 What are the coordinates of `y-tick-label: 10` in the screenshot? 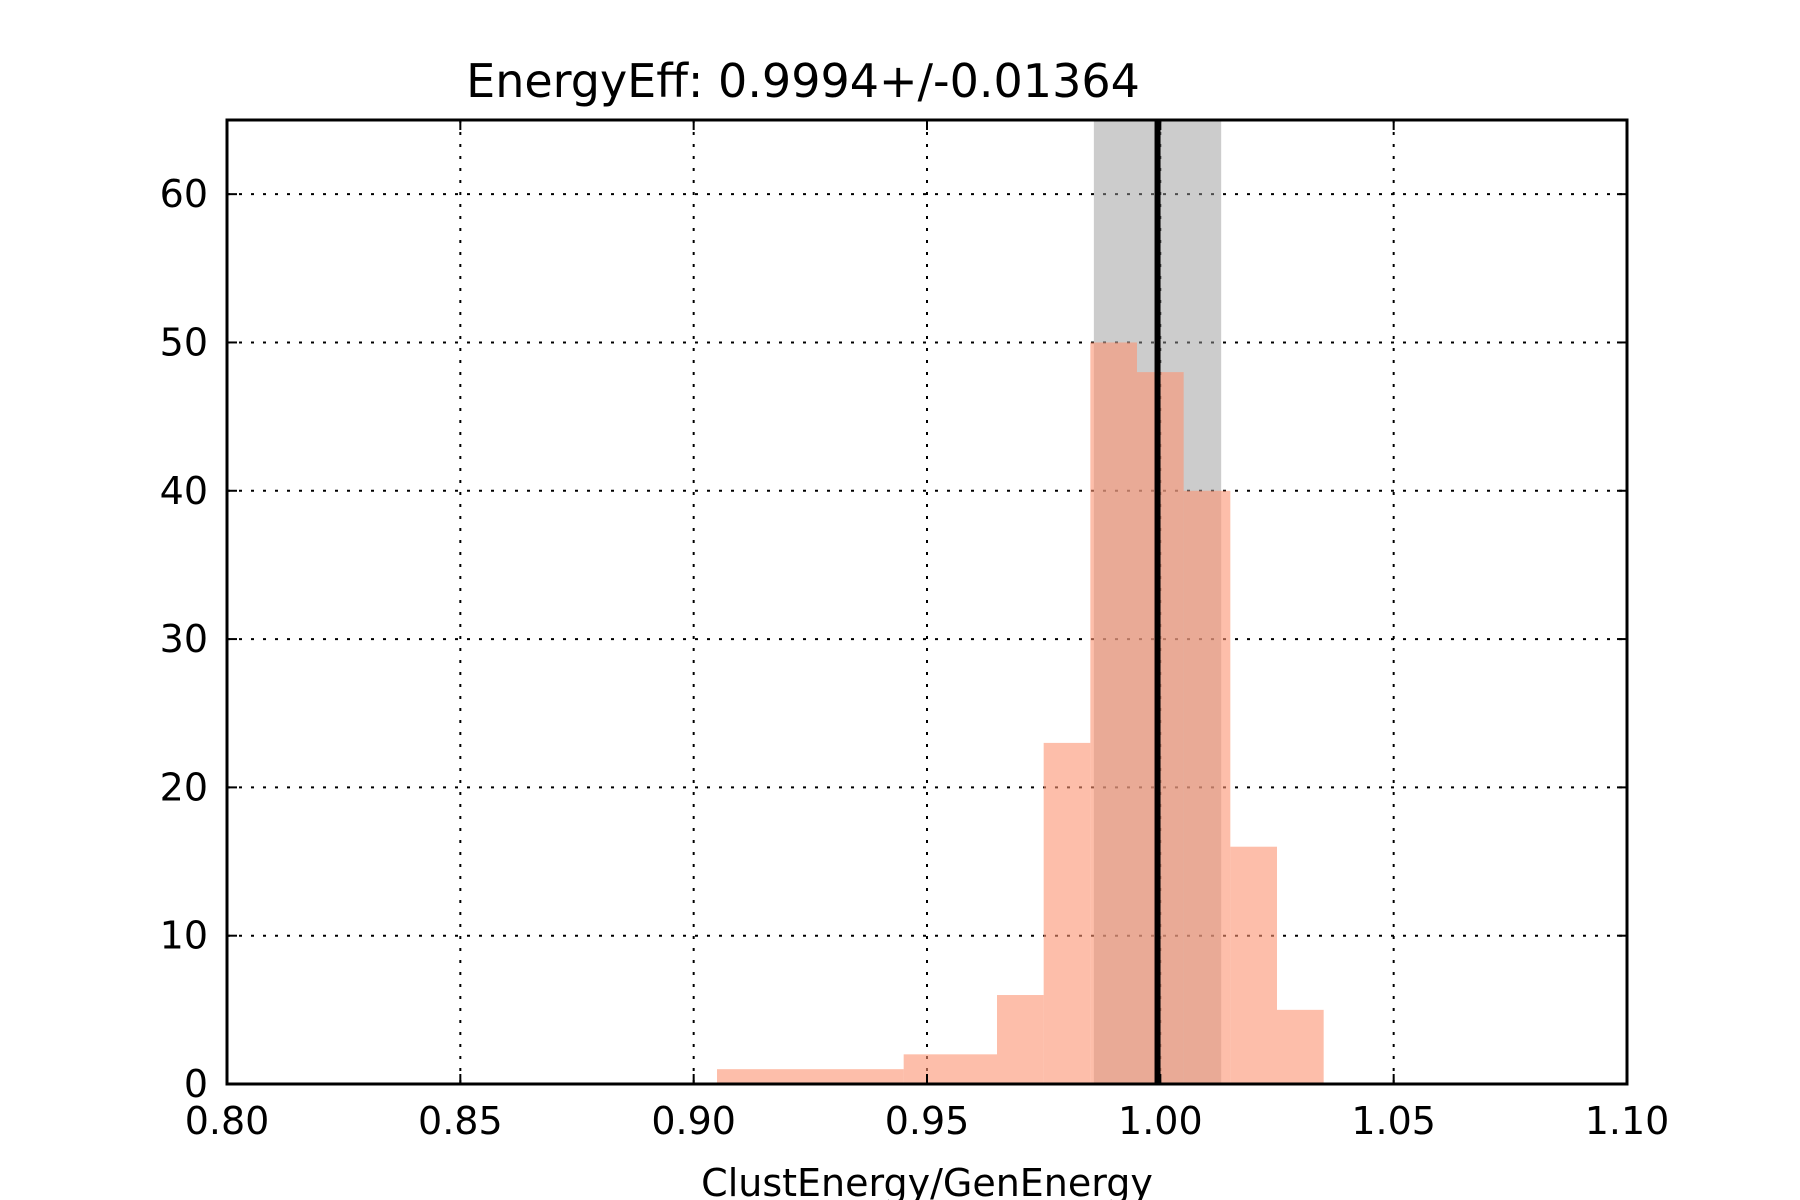 It's located at (184, 936).